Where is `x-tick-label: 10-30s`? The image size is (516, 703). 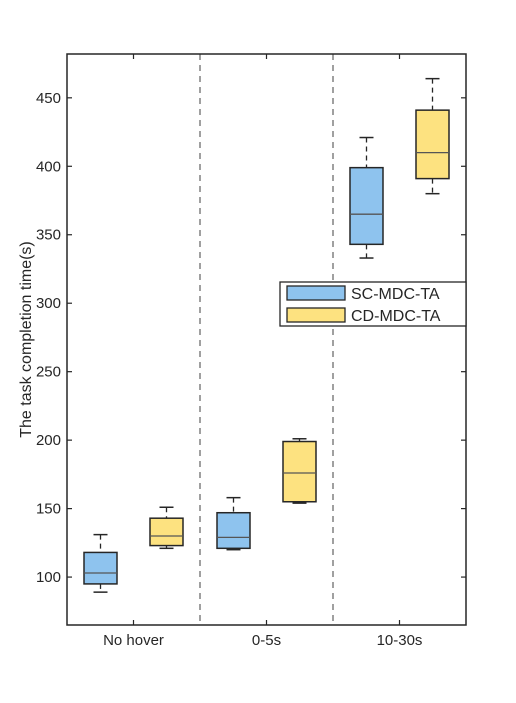 x-tick-label: 10-30s is located at coordinates (400, 640).